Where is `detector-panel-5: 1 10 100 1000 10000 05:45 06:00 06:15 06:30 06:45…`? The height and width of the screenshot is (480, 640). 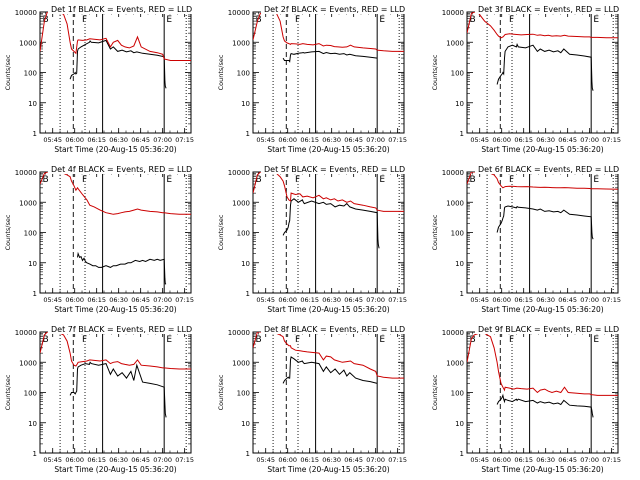
detector-panel-5: 1 10 100 1000 10000 05:45 06:00 06:15 06:30 06:45… is located at coordinates (312, 239).